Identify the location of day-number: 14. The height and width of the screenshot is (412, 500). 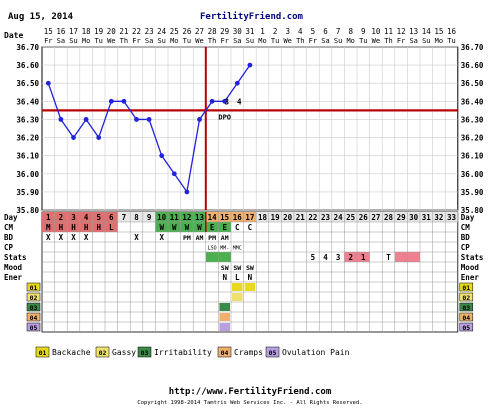
(213, 217).